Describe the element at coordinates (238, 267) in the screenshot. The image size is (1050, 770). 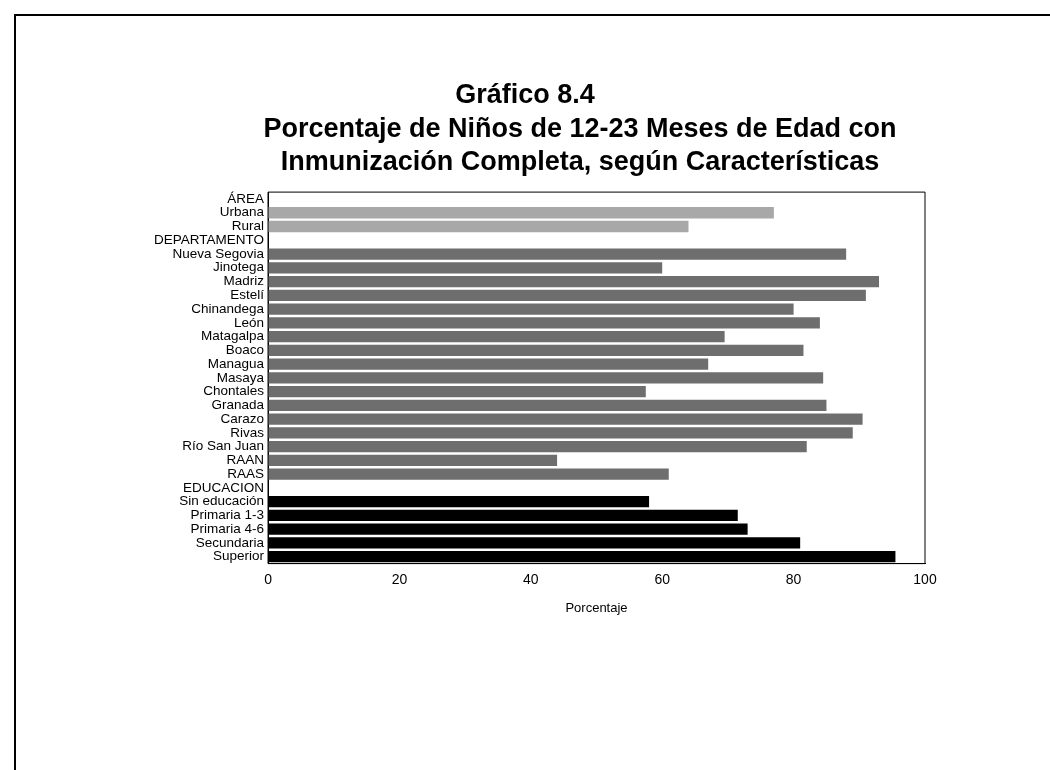
I see `y-tick-label: Jinotega` at that location.